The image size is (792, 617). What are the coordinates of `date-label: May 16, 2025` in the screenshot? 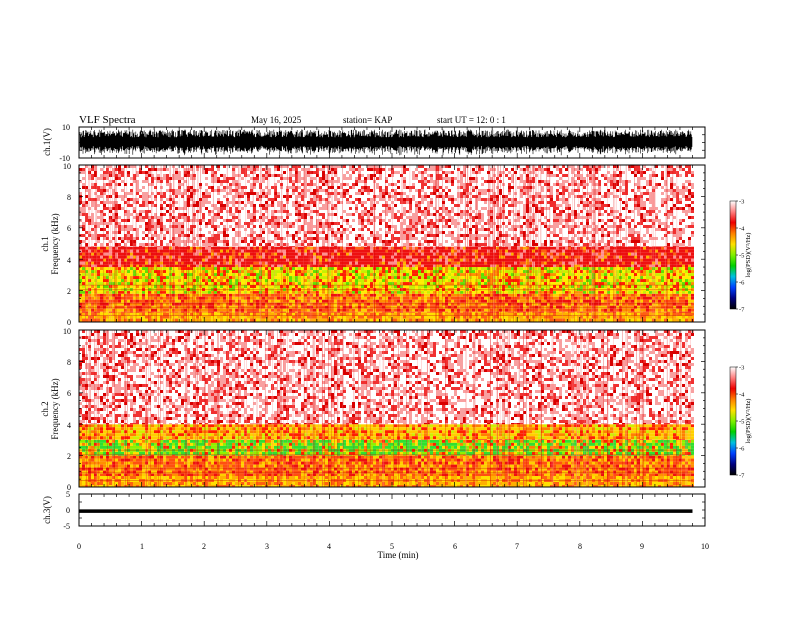 It's located at (276, 120).